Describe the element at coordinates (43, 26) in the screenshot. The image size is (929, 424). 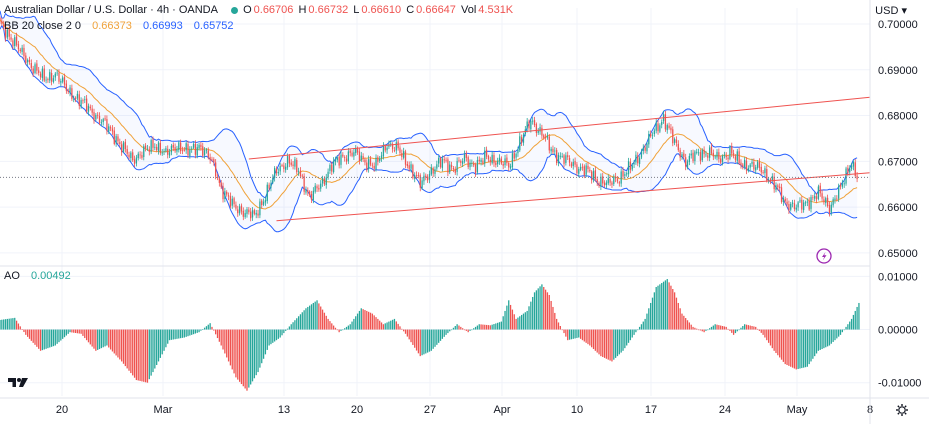
I see `bb-label: BB 20 close 2 0` at that location.